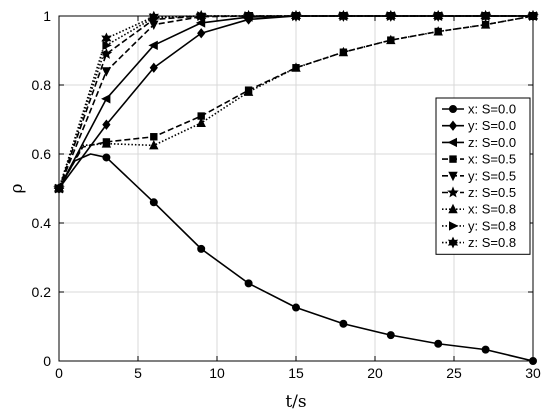 The width and height of the screenshot is (550, 416). Describe the element at coordinates (492, 159) in the screenshot. I see `legend-label: x: S=0.5` at that location.